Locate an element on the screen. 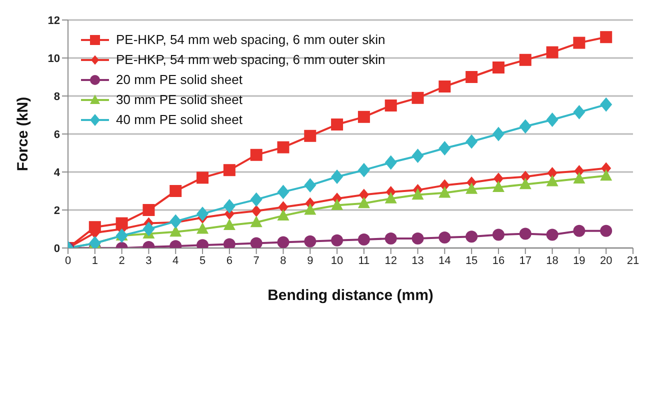 Image resolution: width=663 pixels, height=413 pixels. x-tick-label: 3 is located at coordinates (149, 260).